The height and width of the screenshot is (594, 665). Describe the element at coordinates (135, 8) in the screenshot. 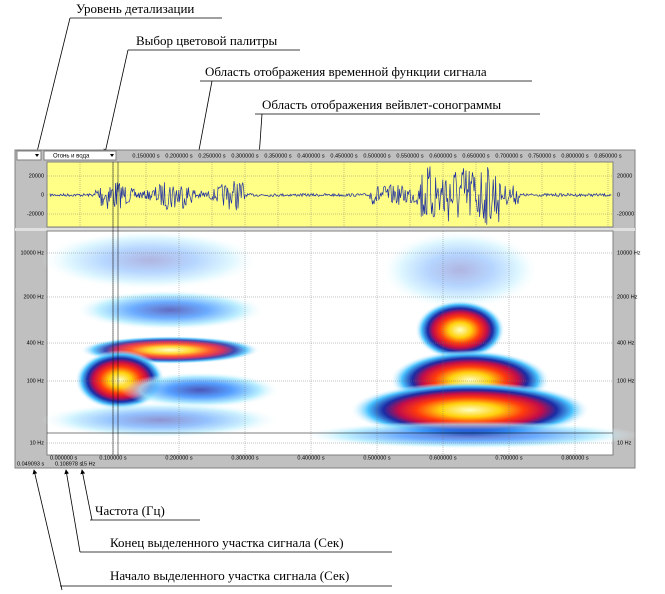

I see `annotation: Уровень детализации` at that location.